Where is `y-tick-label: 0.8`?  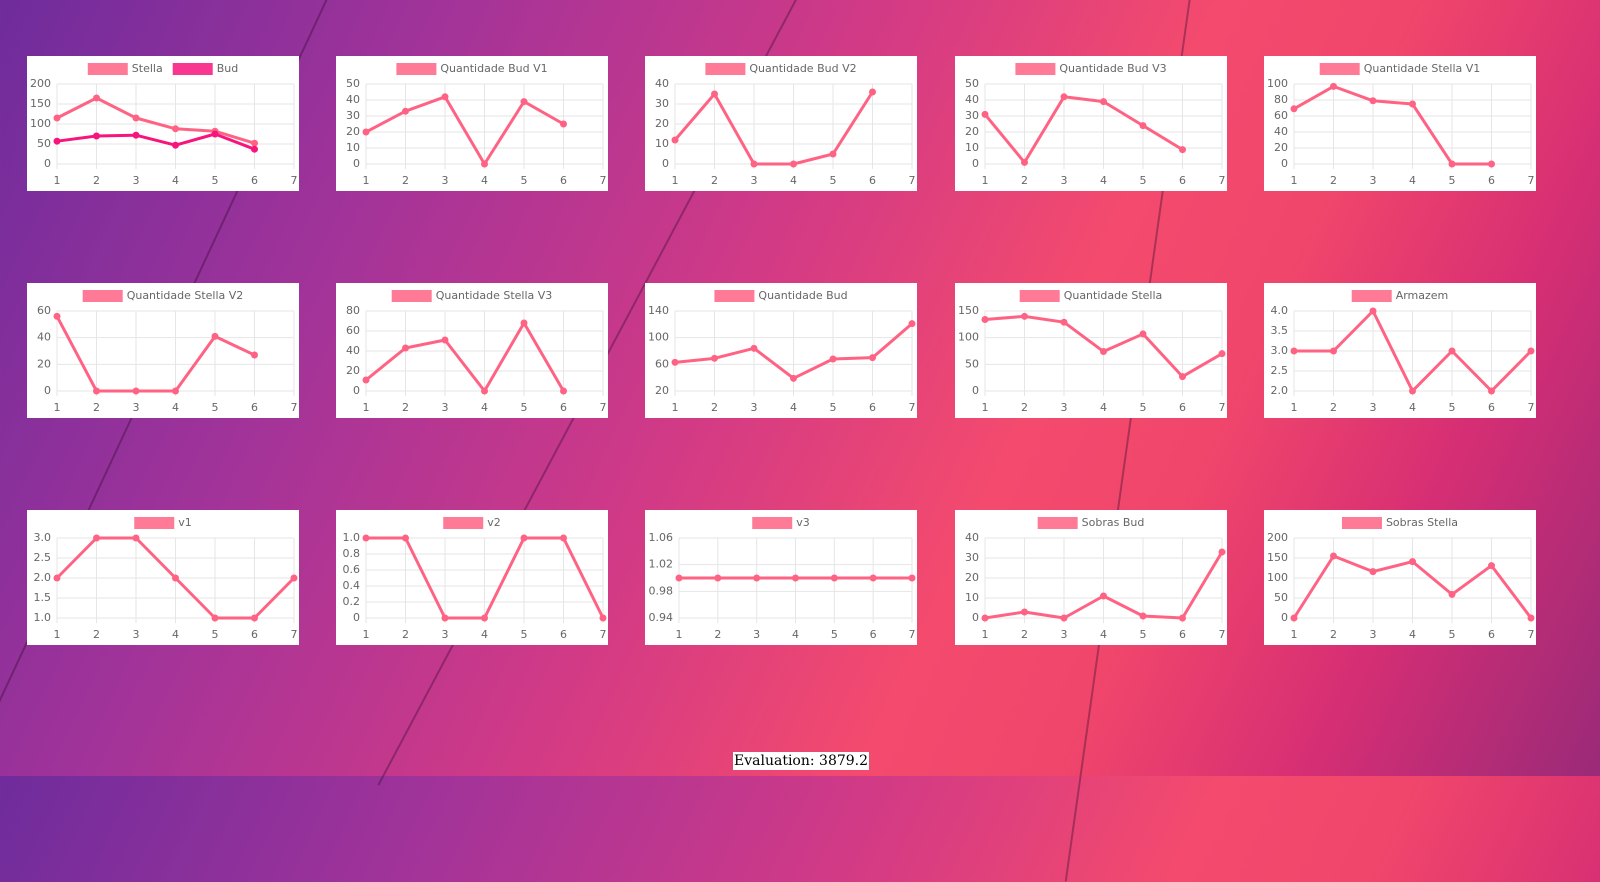
y-tick-label: 0.8 is located at coordinates (352, 553).